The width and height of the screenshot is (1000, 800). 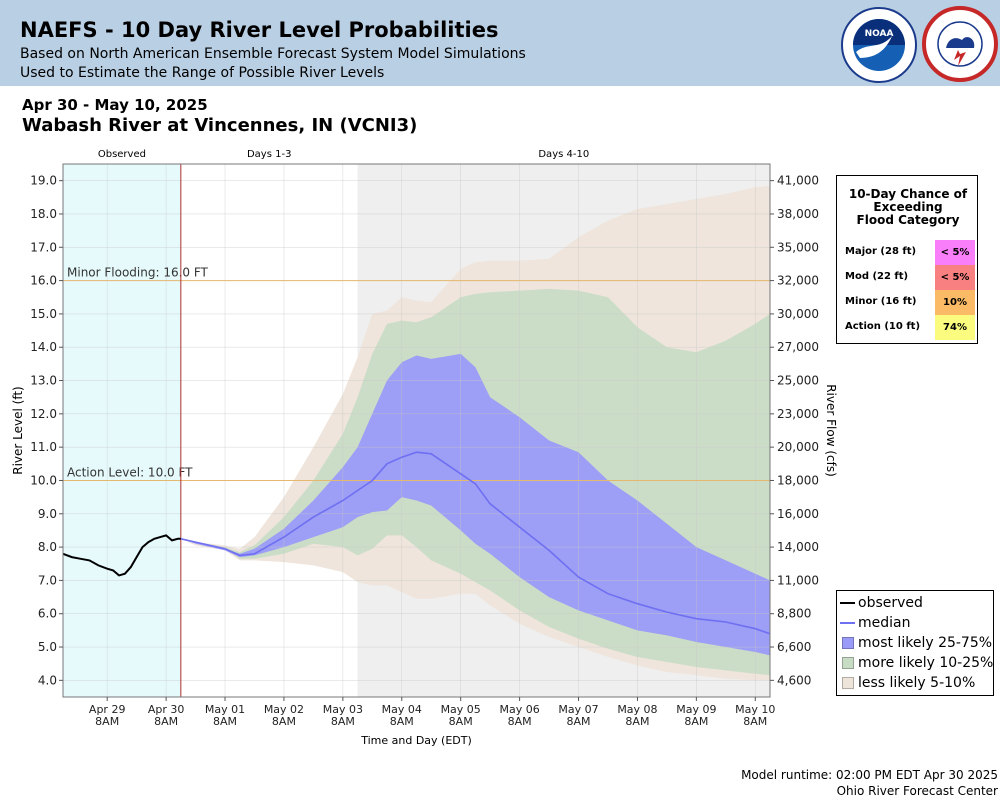 I want to click on y-tick-label: 9.0, so click(x=47, y=514).